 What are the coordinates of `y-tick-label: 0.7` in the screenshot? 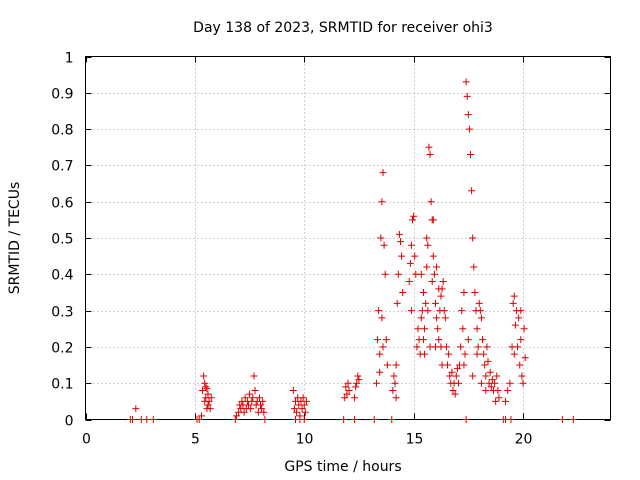 It's located at (62, 167).